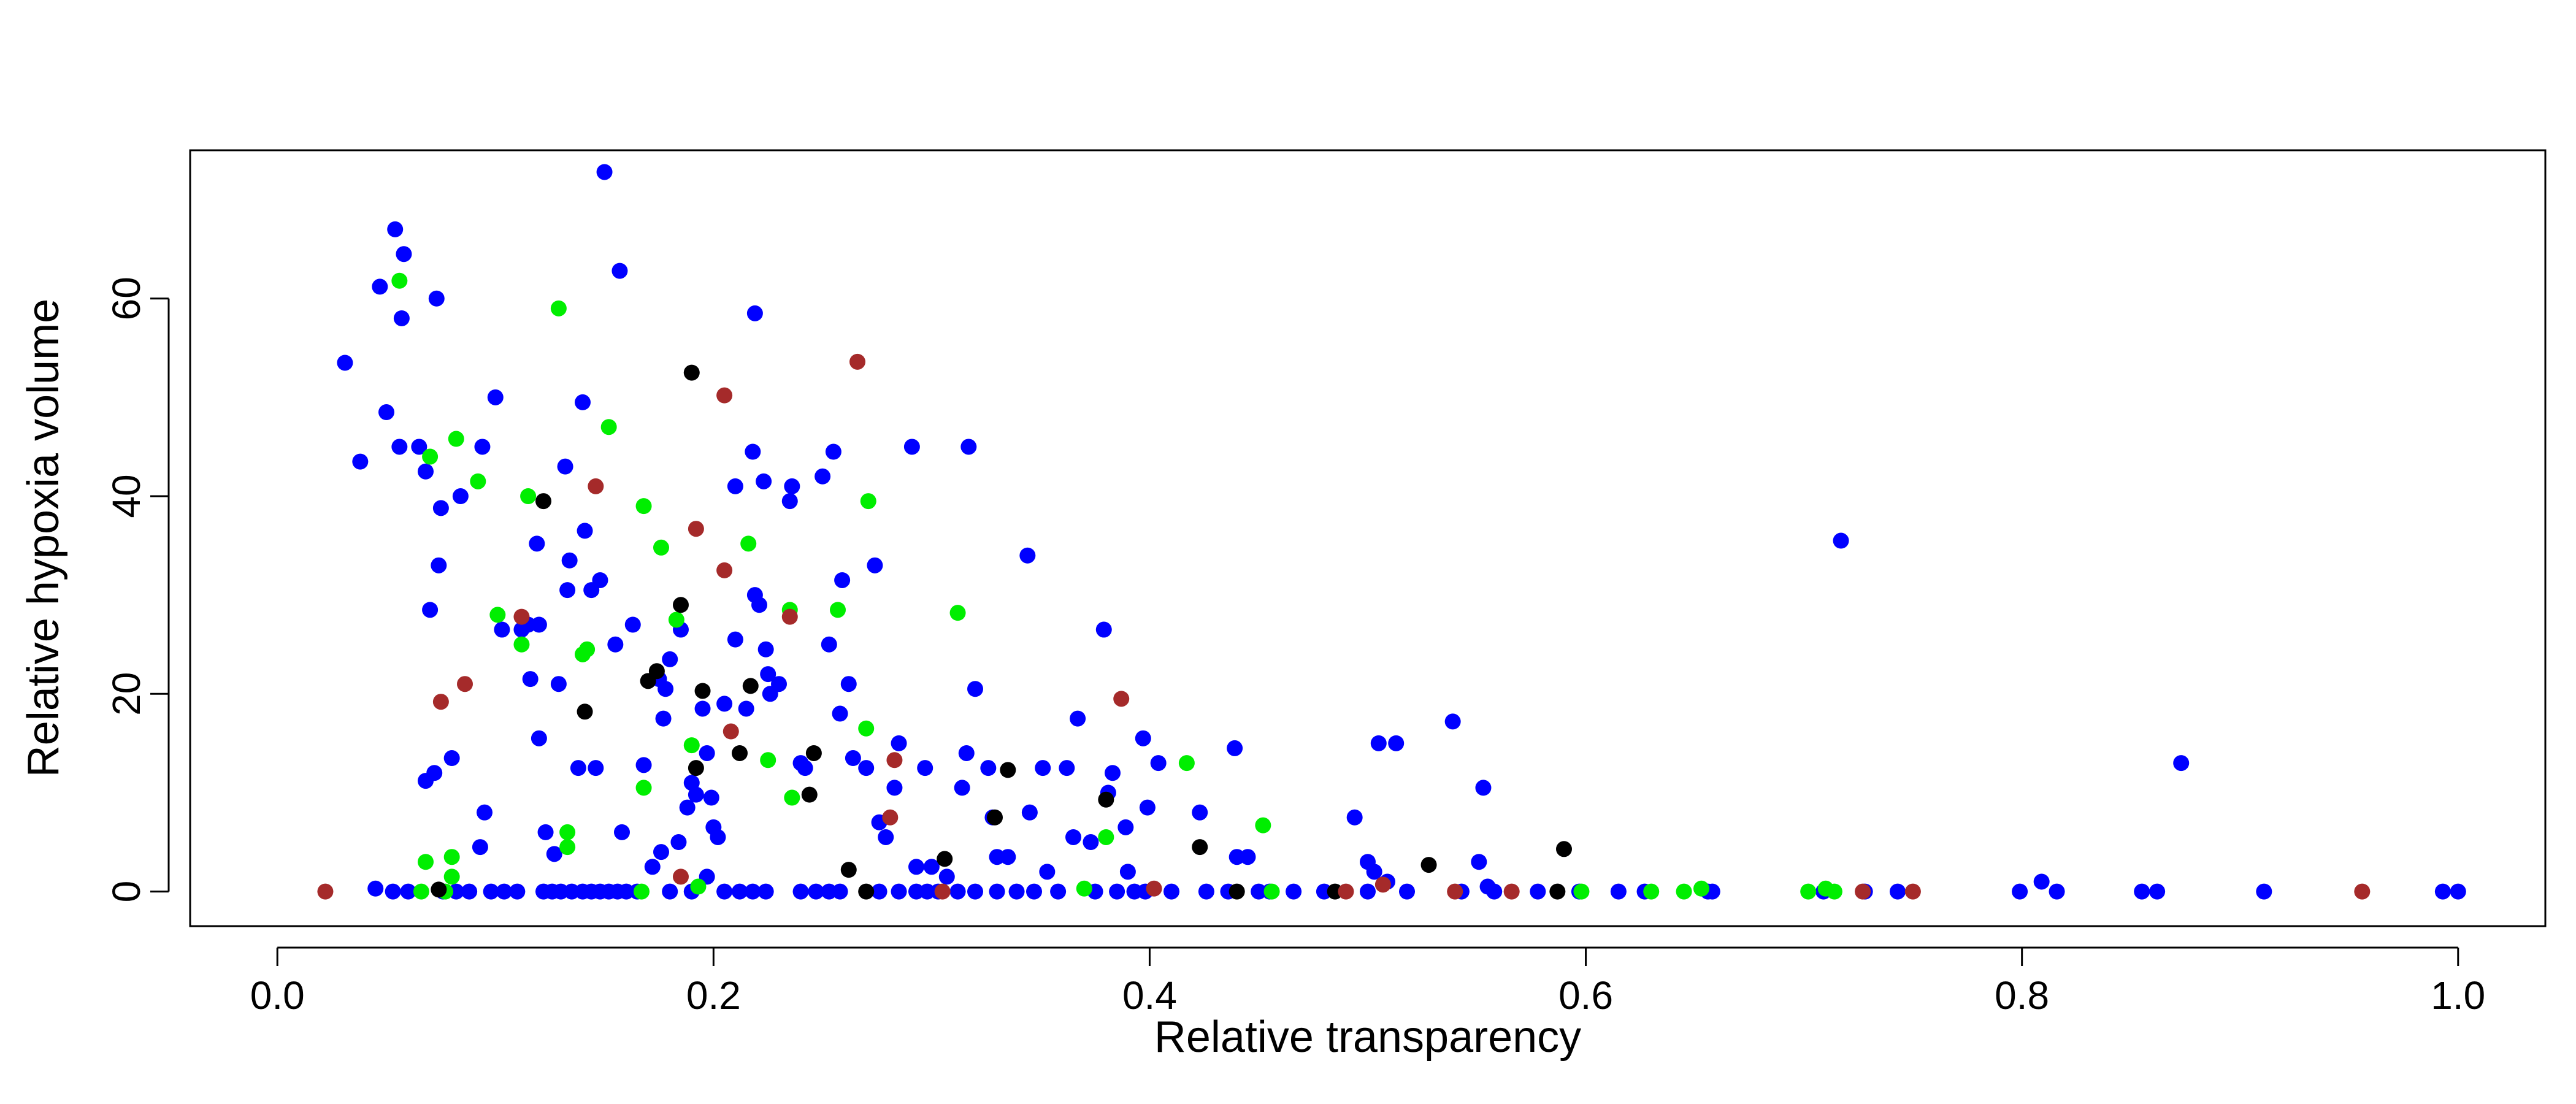 The height and width of the screenshot is (1104, 2576). I want to click on x-tick-label: 0.6, so click(1585, 995).